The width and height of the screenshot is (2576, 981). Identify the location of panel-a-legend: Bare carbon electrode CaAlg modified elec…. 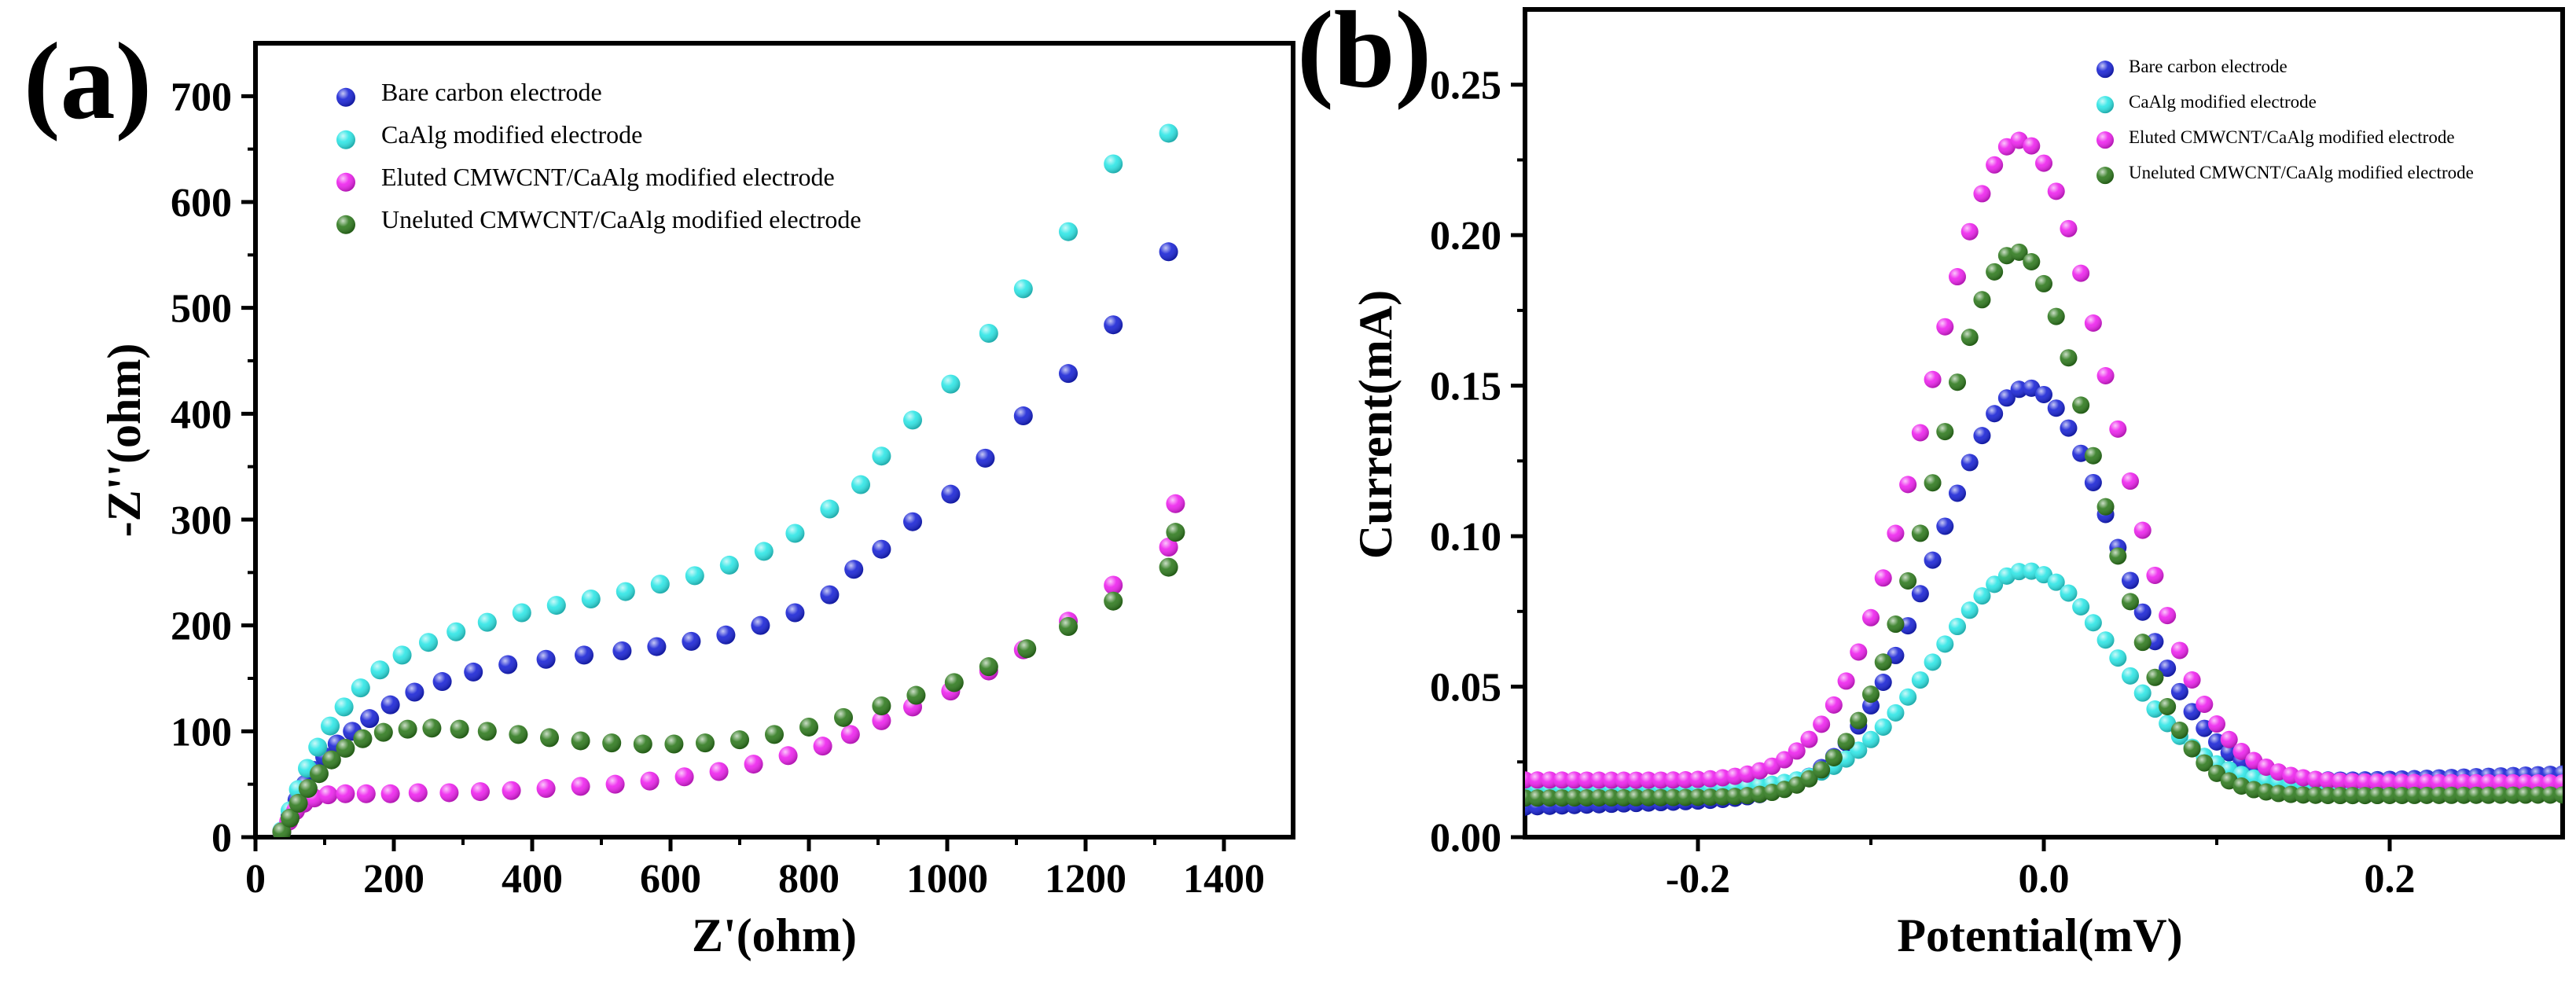
(599, 156).